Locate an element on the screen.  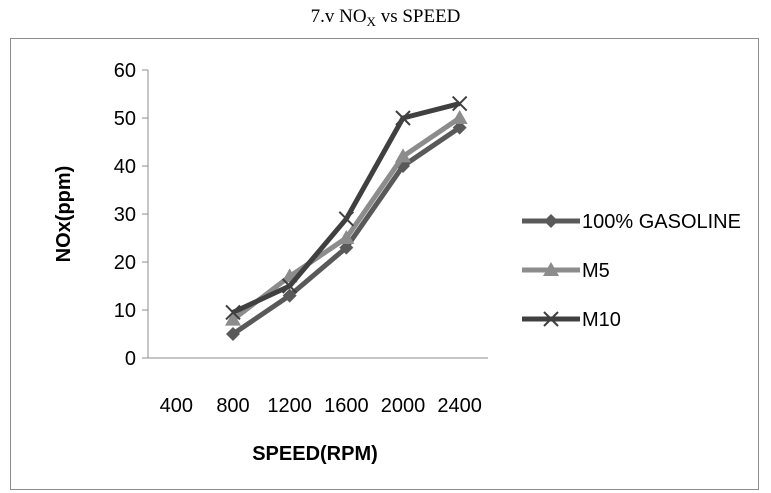
chart-caption: 7.v NOX vs SPEED is located at coordinates (385, 18).